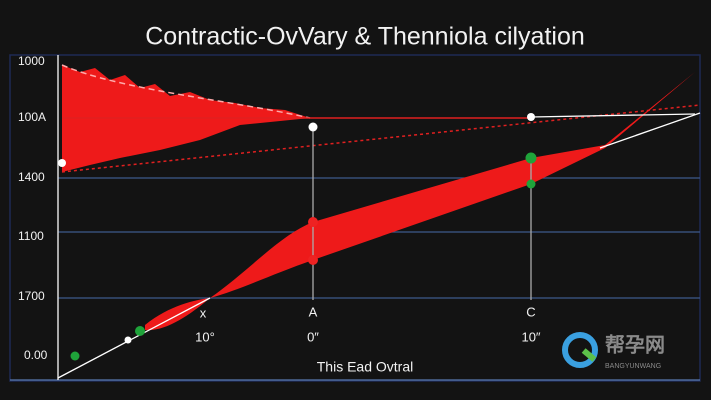 This screenshot has height=400, width=711. I want to click on chart-title: Contractic-OvVary & Thenniola cilyation, so click(365, 37).